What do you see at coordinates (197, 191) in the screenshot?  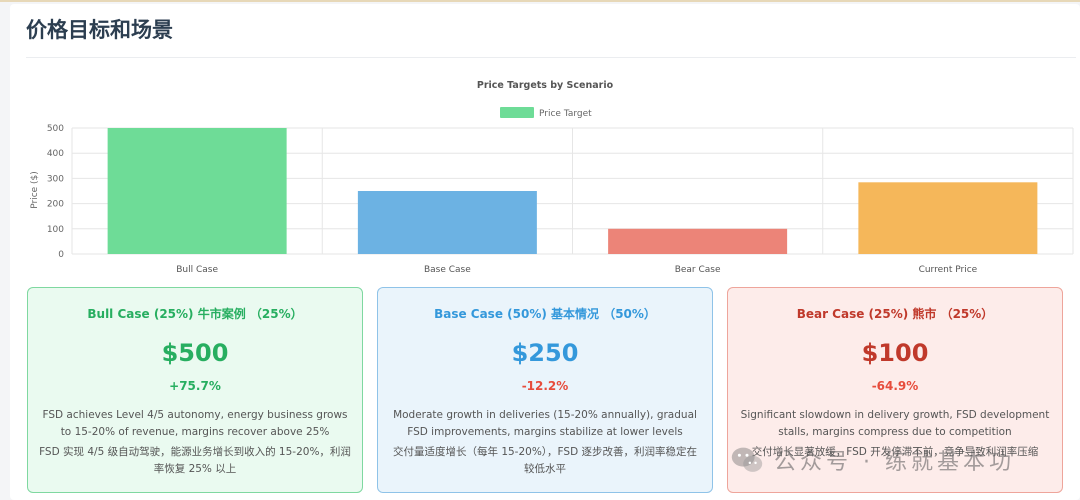 I see `bar-bull-case` at bounding box center [197, 191].